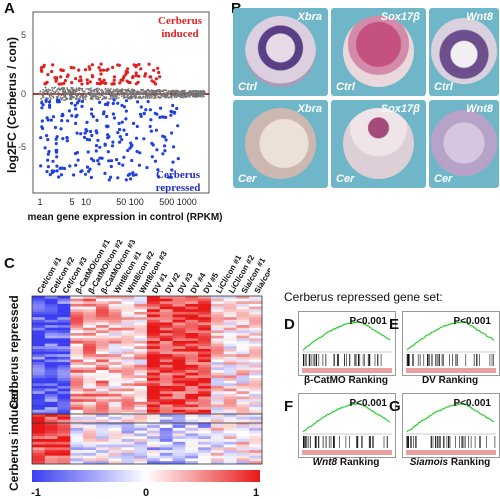 The image size is (500, 499). Describe the element at coordinates (347, 347) in the screenshot. I see `enrichment-curve` at that location.